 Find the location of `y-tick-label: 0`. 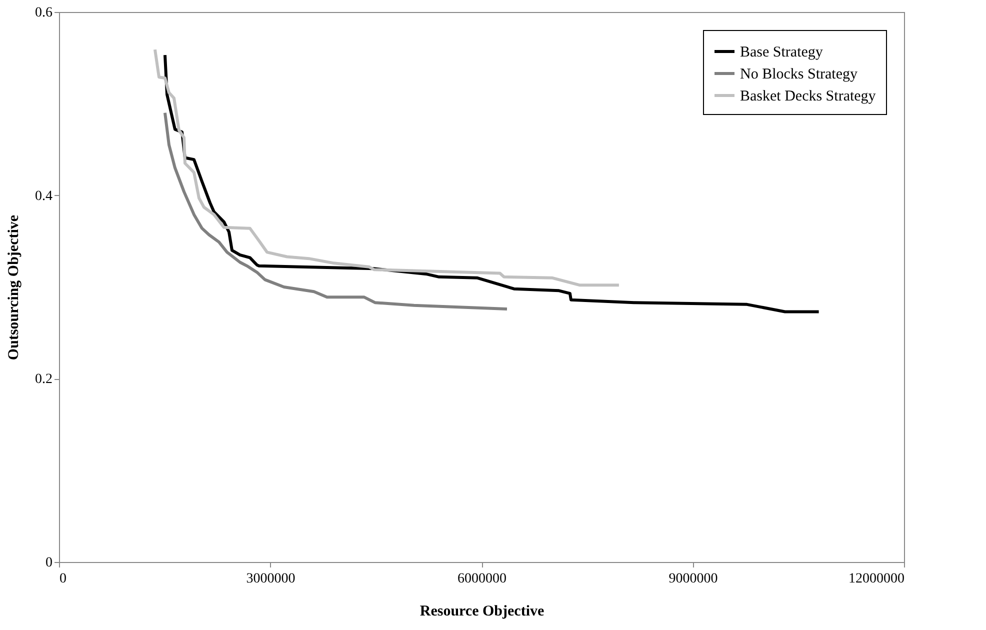

y-tick-label: 0 is located at coordinates (49, 563).